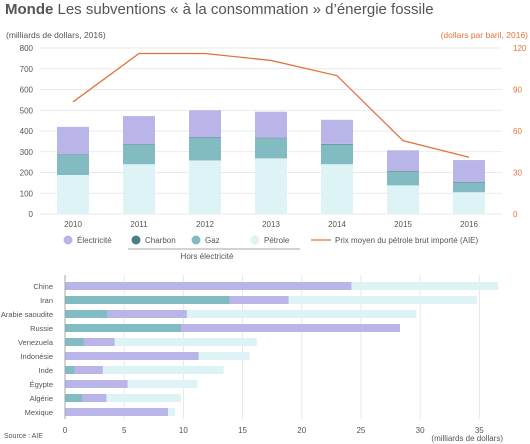 The height and width of the screenshot is (444, 530). What do you see at coordinates (94, 240) in the screenshot?
I see `legend-label-electricite: Électricité` at bounding box center [94, 240].